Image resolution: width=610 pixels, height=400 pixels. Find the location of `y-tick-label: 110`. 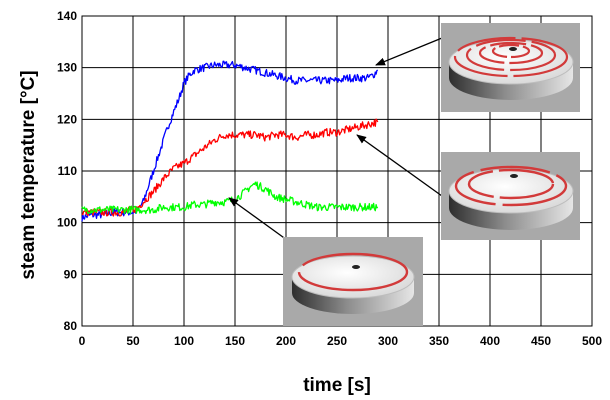

y-tick-label: 110 is located at coordinates (68, 171).